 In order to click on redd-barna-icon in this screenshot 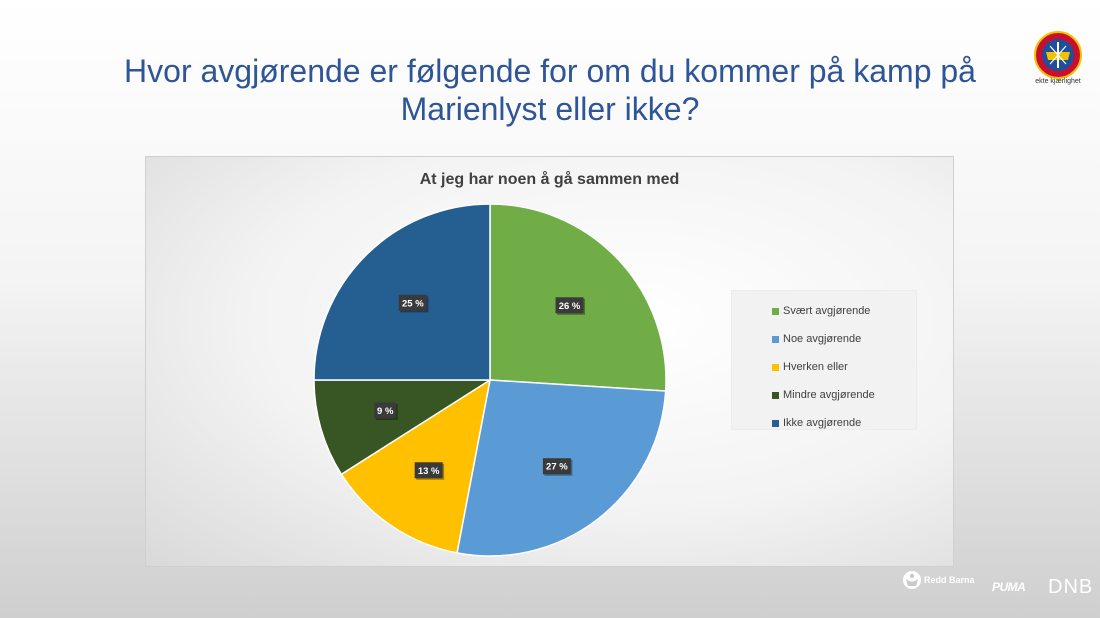, I will do `click(912, 580)`.